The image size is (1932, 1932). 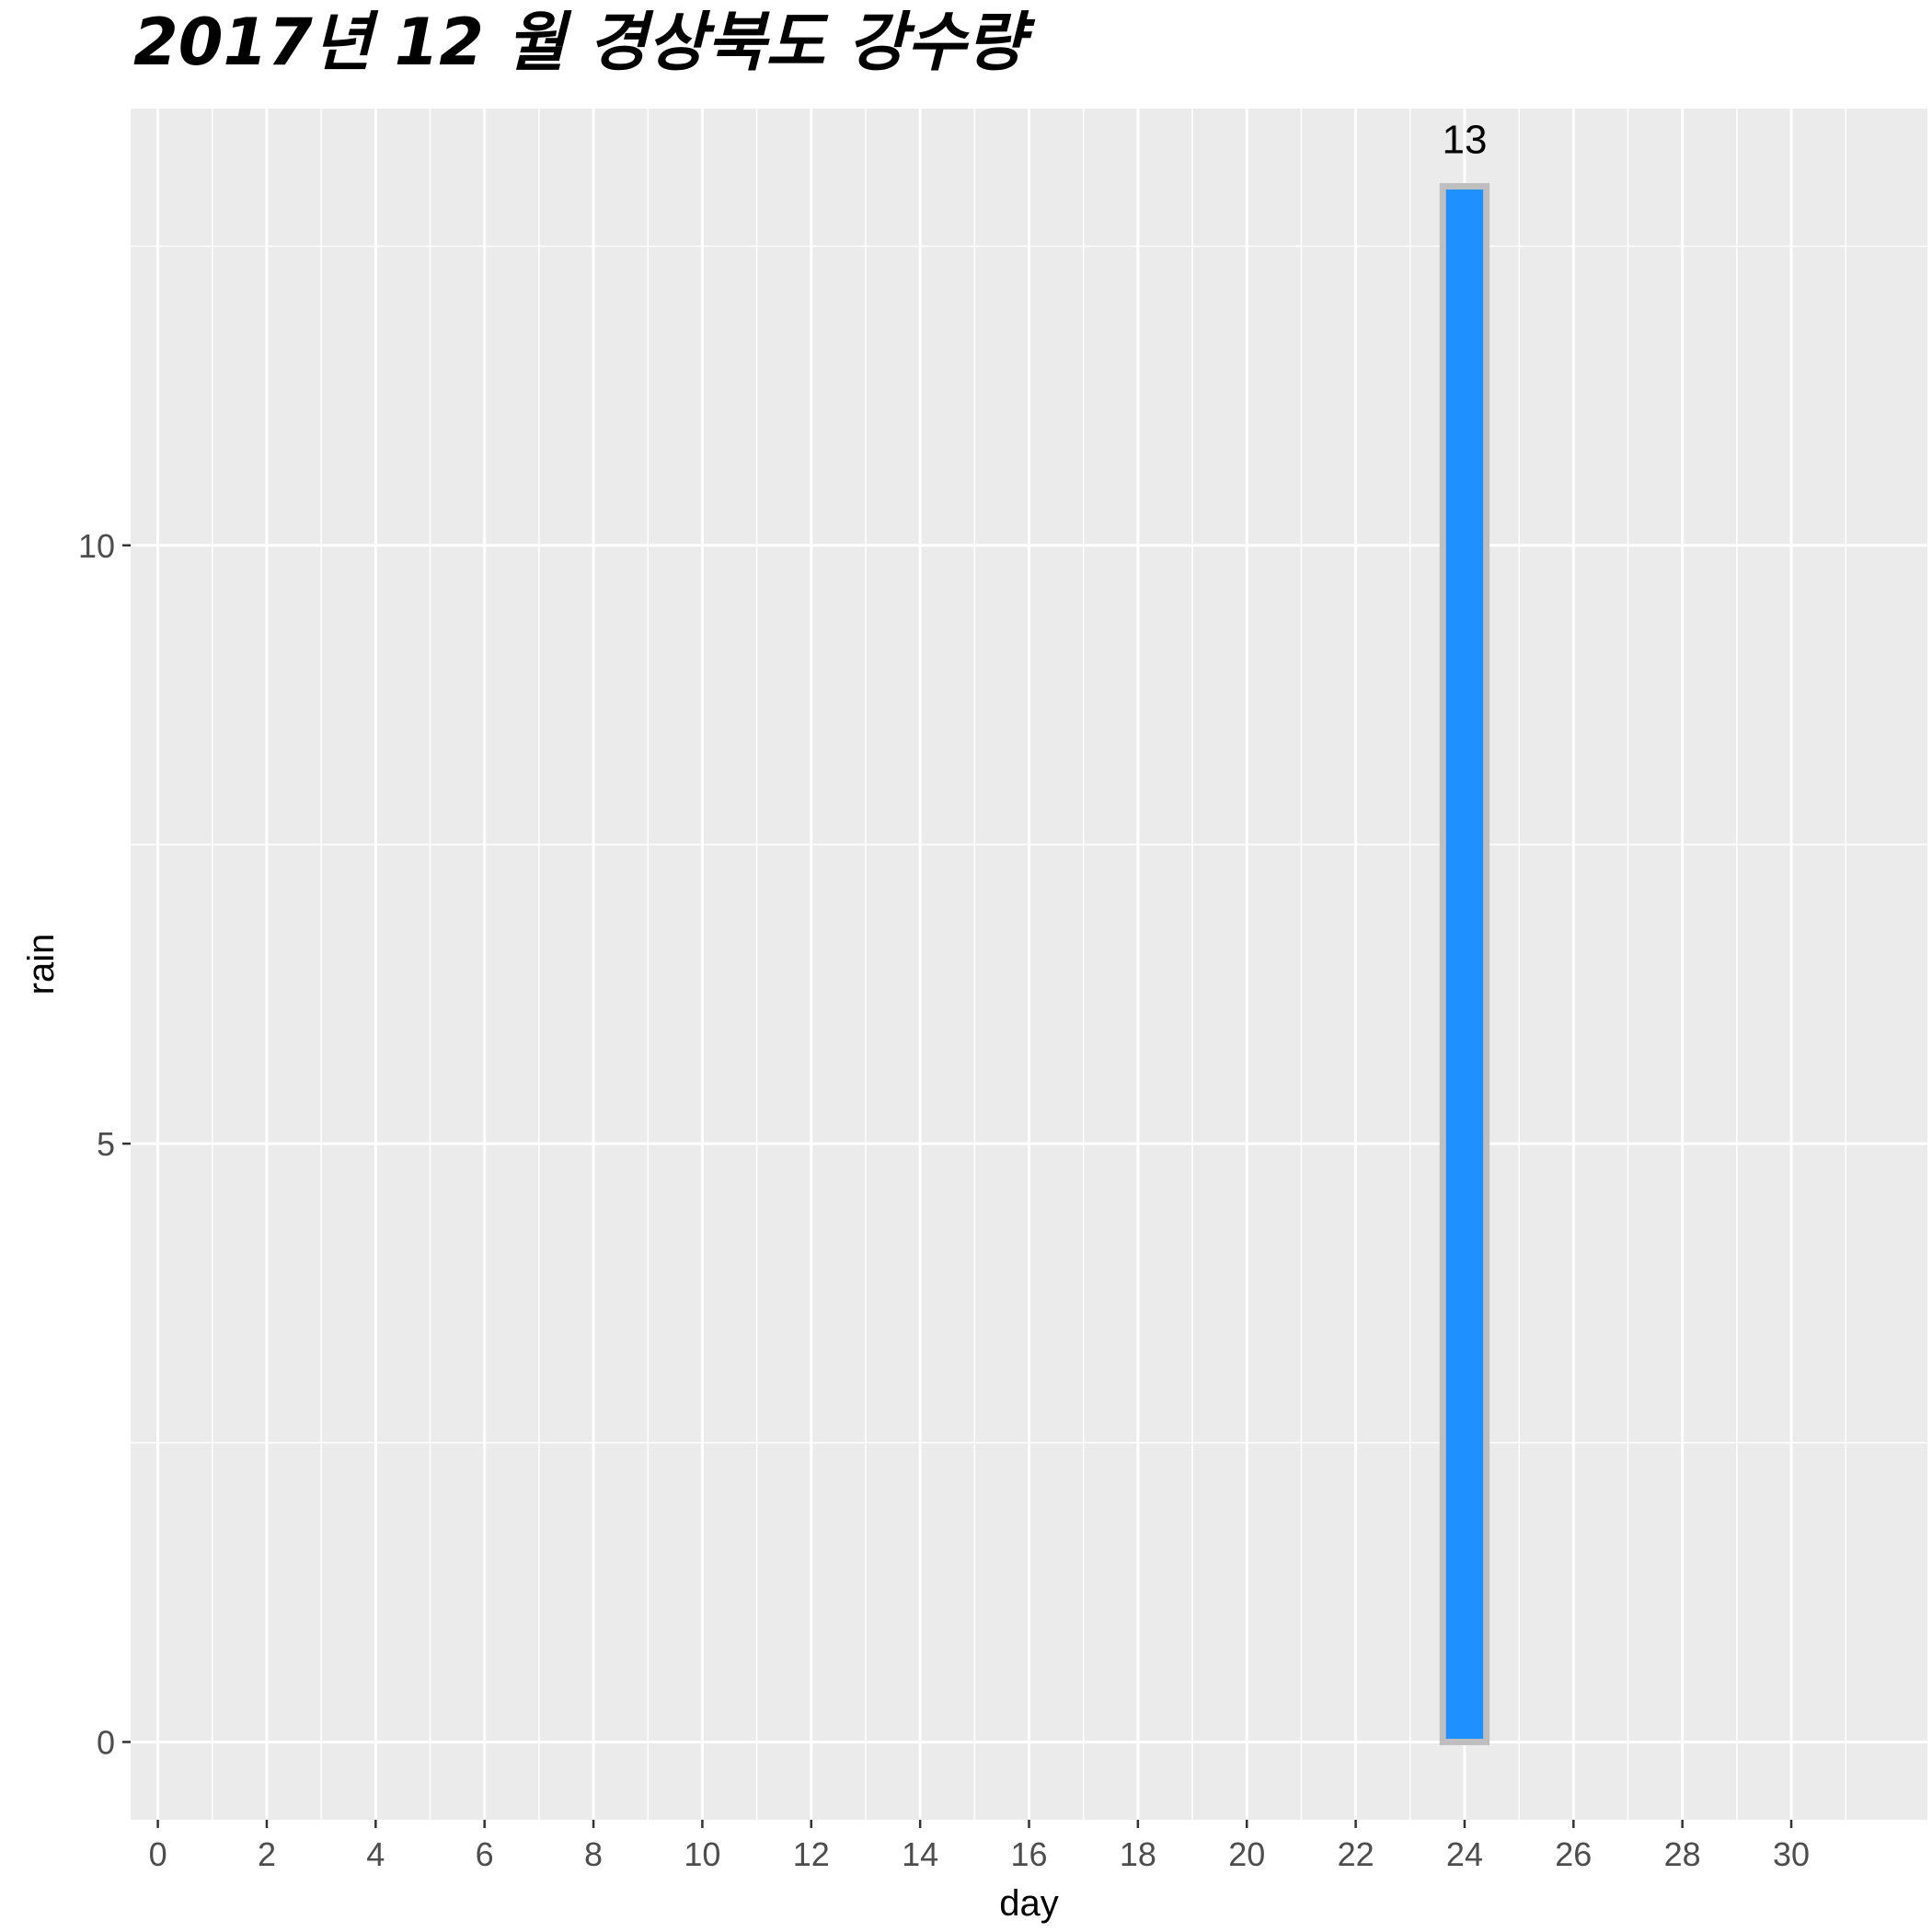 What do you see at coordinates (267, 1854) in the screenshot?
I see `x-tick-label: 2` at bounding box center [267, 1854].